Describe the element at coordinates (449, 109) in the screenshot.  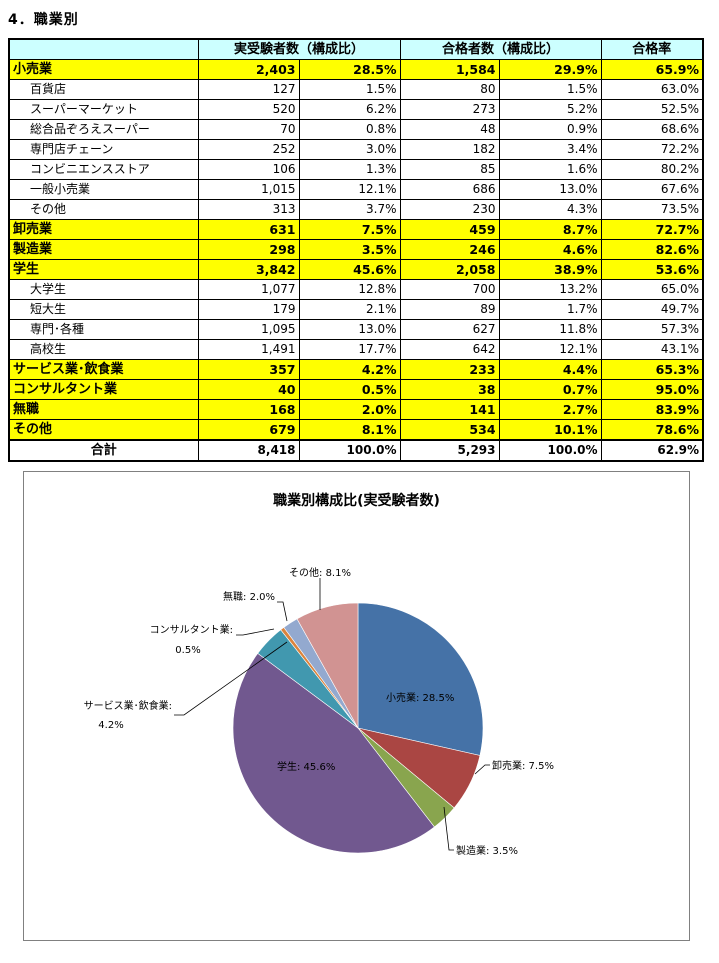
I see `passed-count: 273` at that location.